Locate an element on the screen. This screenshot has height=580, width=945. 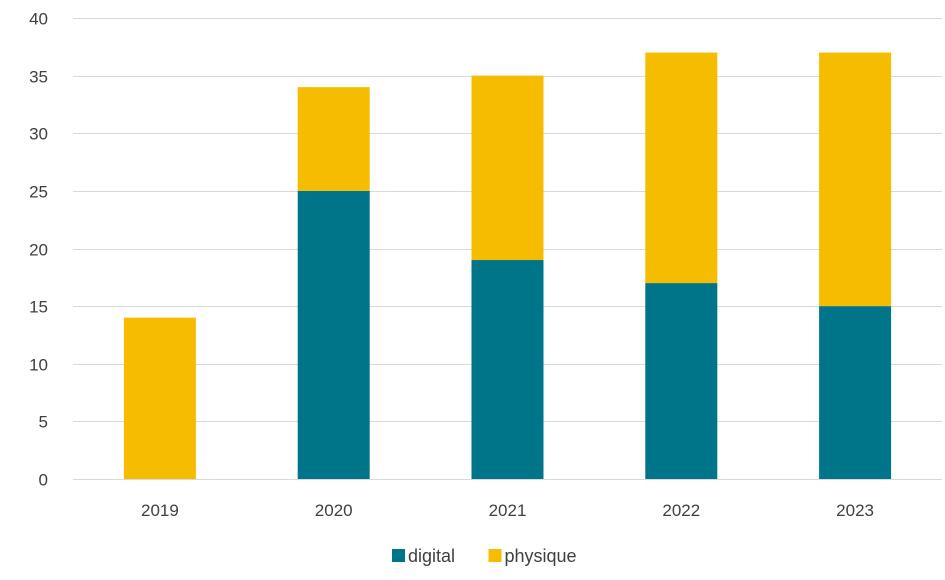
legend-label-digital: digital is located at coordinates (431, 556).